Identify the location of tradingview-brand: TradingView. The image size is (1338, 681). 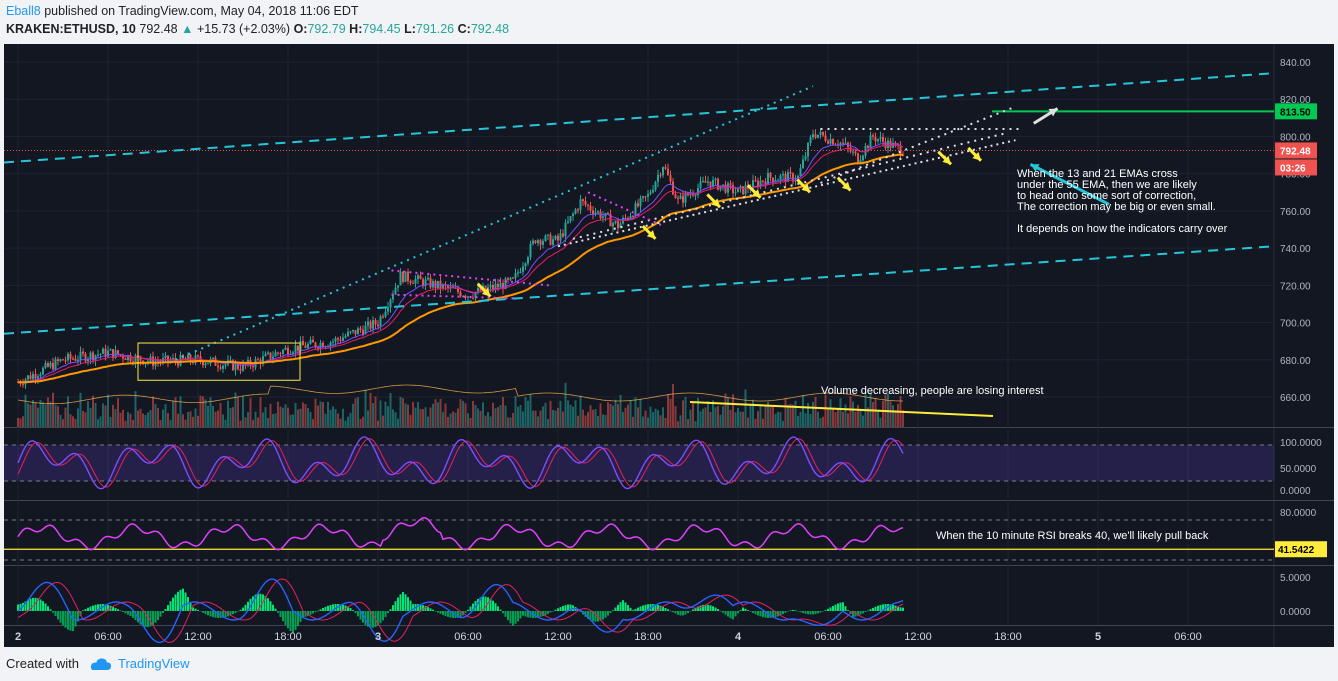
(139, 663).